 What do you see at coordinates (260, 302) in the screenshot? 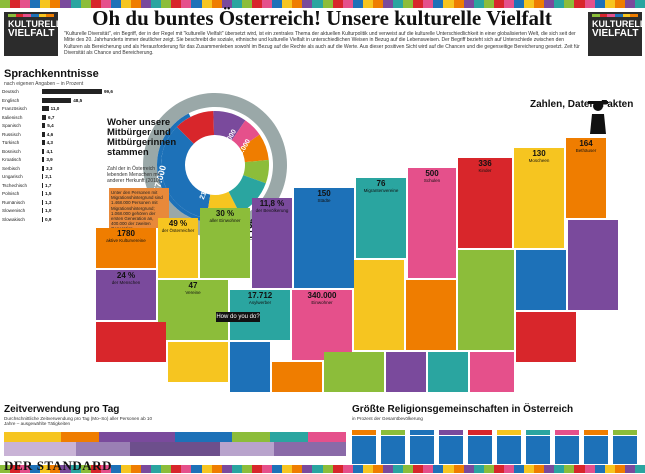
I see `tile-text: Asylwerber` at bounding box center [260, 302].